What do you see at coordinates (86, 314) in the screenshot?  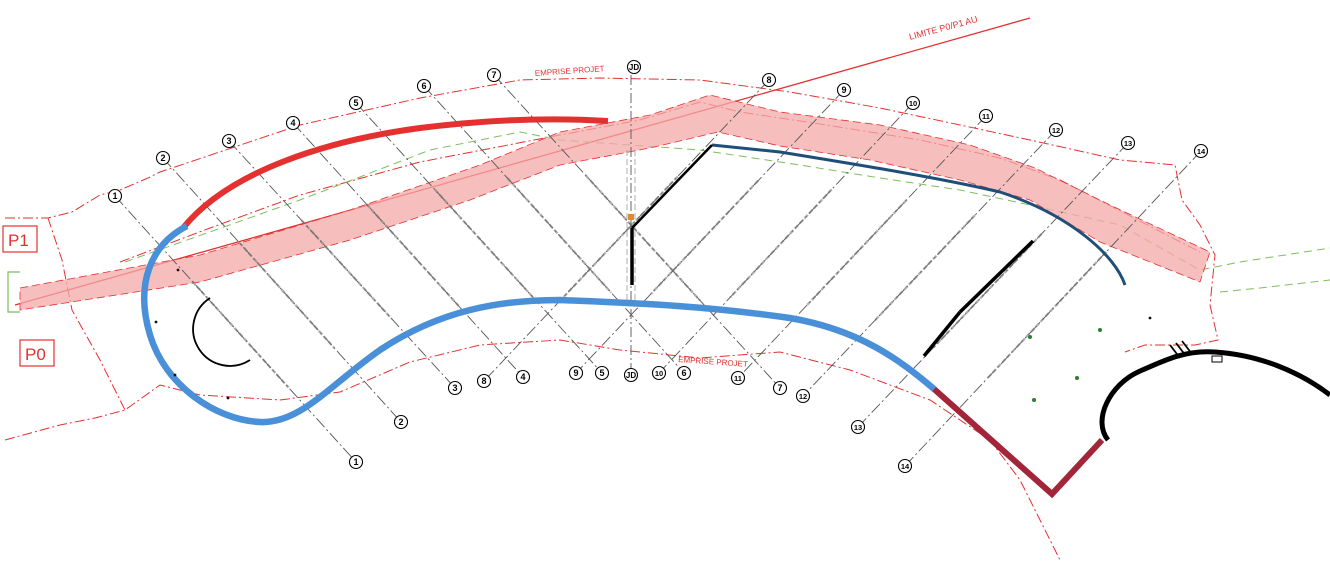 I see `boundary-left` at bounding box center [86, 314].